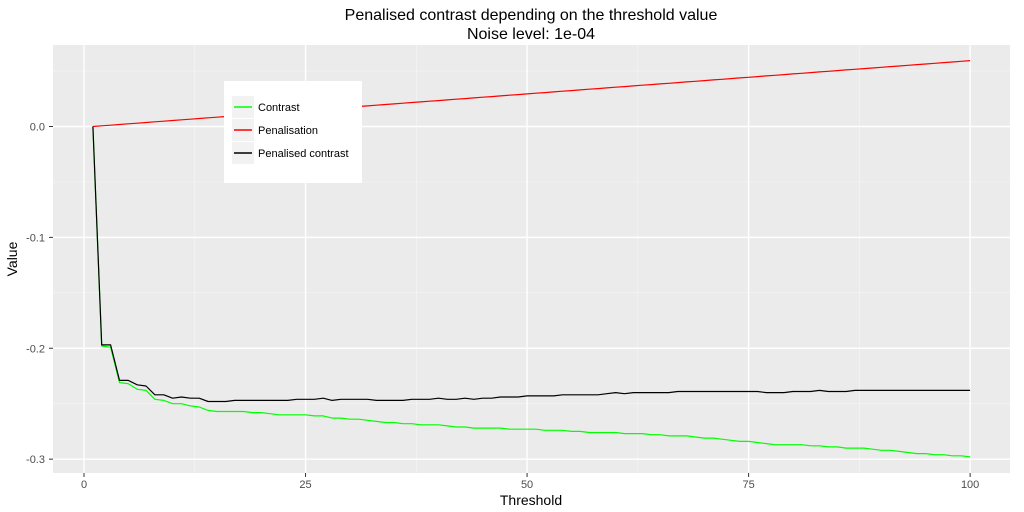  I want to click on x-tick-label: 25, so click(305, 485).